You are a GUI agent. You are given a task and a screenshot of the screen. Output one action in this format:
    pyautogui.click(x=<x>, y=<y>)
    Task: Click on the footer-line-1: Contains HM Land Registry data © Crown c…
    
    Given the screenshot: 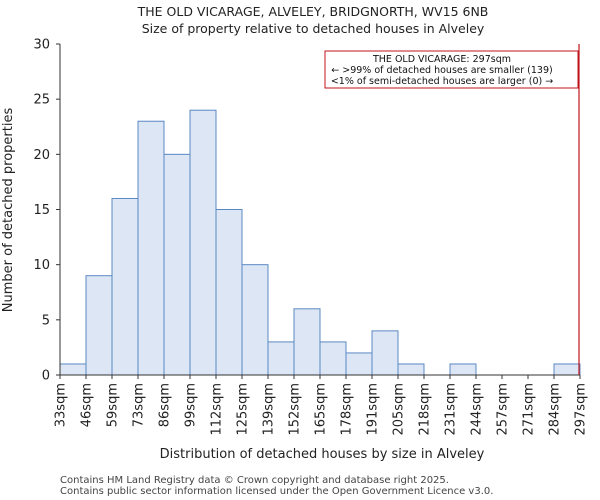 What is the action you would take?
    pyautogui.click(x=254, y=480)
    